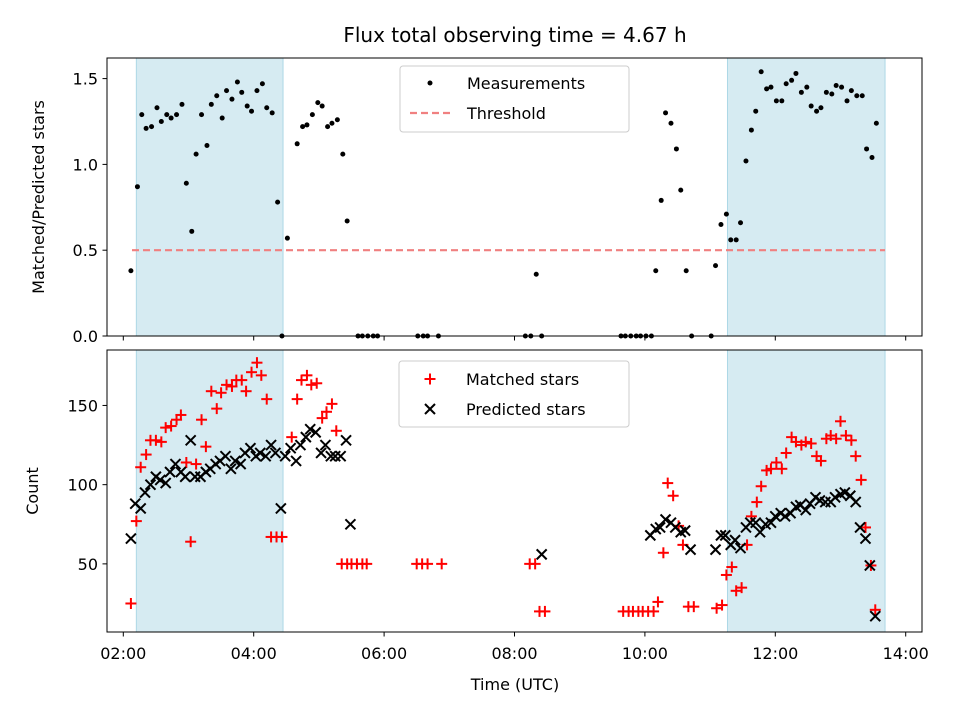 Image resolution: width=960 pixels, height=720 pixels. What do you see at coordinates (526, 409) in the screenshot?
I see `legend-predicted-label: Predicted stars` at bounding box center [526, 409].